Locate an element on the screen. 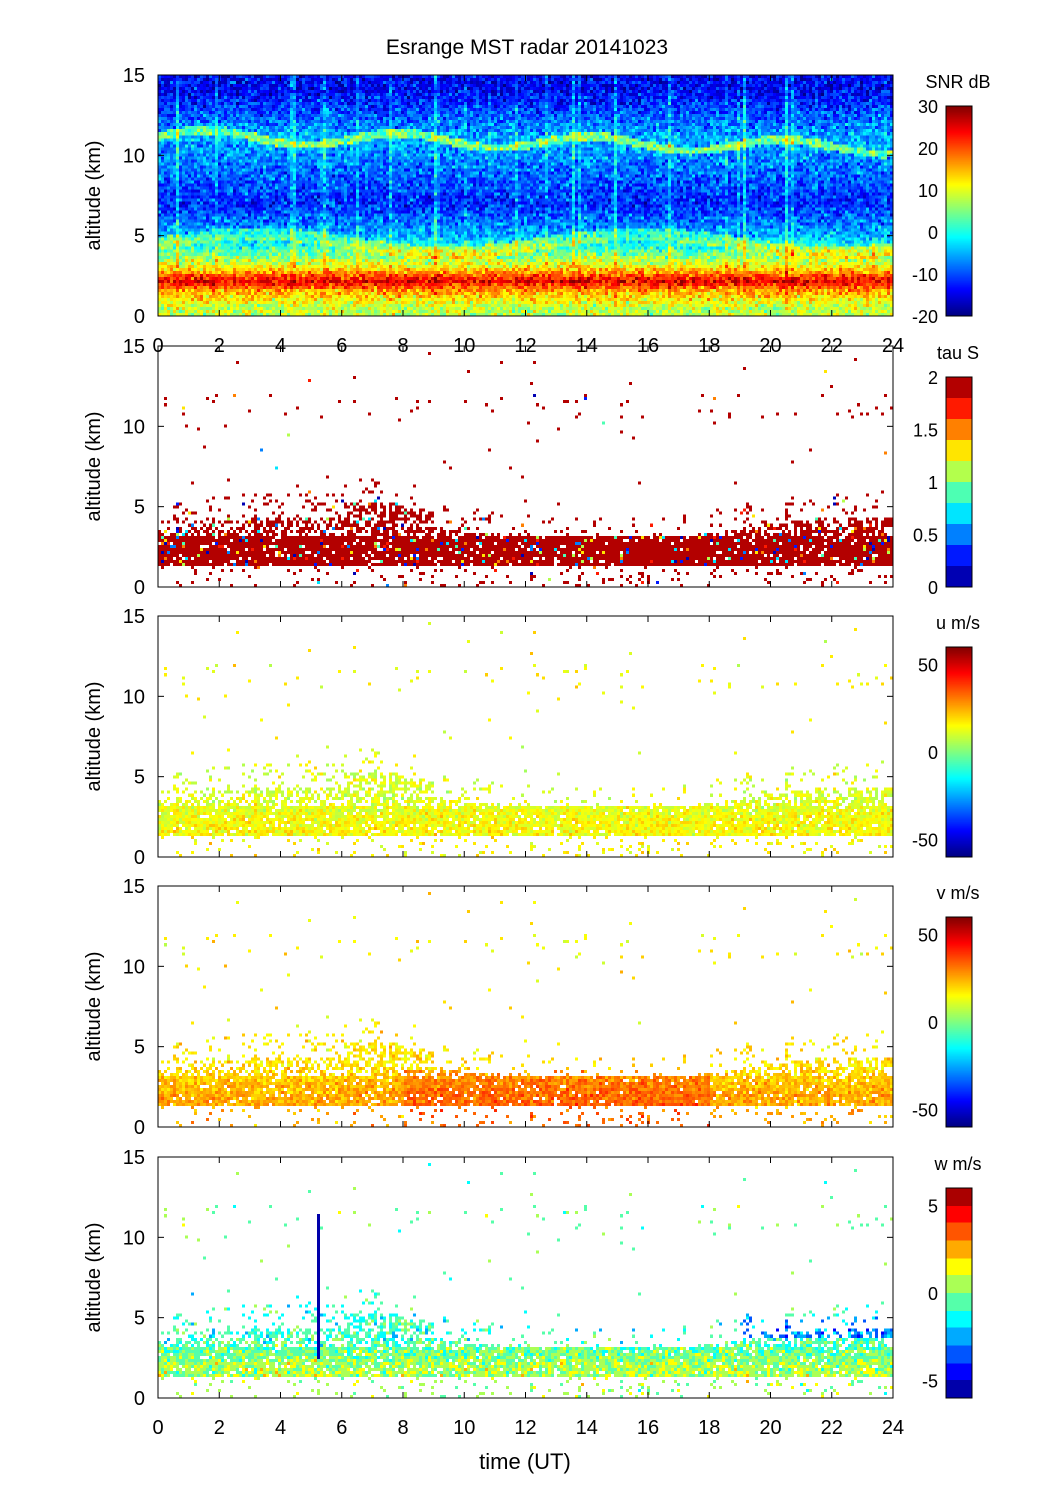 The height and width of the screenshot is (1501, 1051). colorbar-label: w m/s is located at coordinates (958, 1164).